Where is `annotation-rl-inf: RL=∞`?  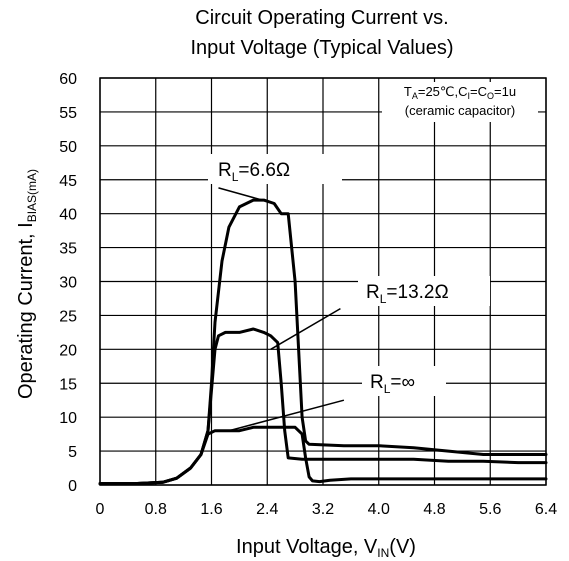
annotation-rl-inf: RL=∞ is located at coordinates (404, 381).